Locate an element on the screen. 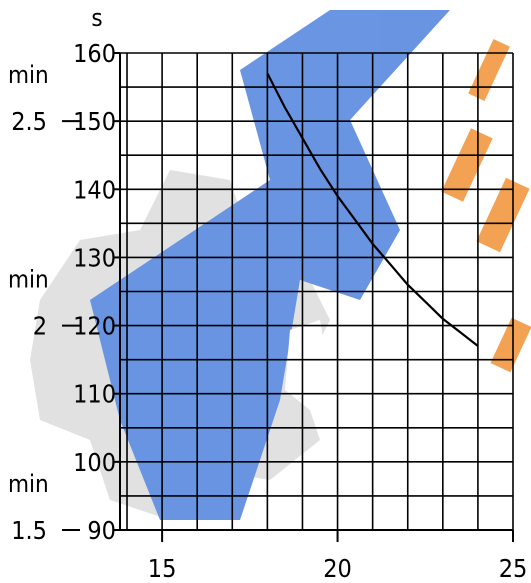 The height and width of the screenshot is (583, 531). y-tick-label: 150 is located at coordinates (94, 121).